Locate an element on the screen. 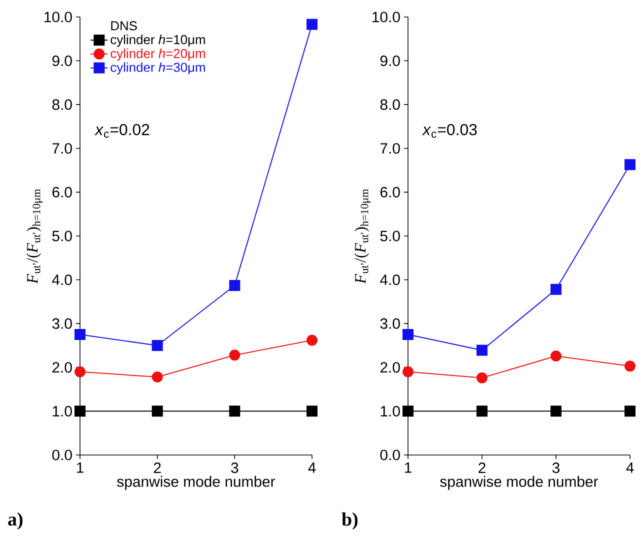 This screenshot has width=641, height=536. legend-title: DNS is located at coordinates (124, 25).